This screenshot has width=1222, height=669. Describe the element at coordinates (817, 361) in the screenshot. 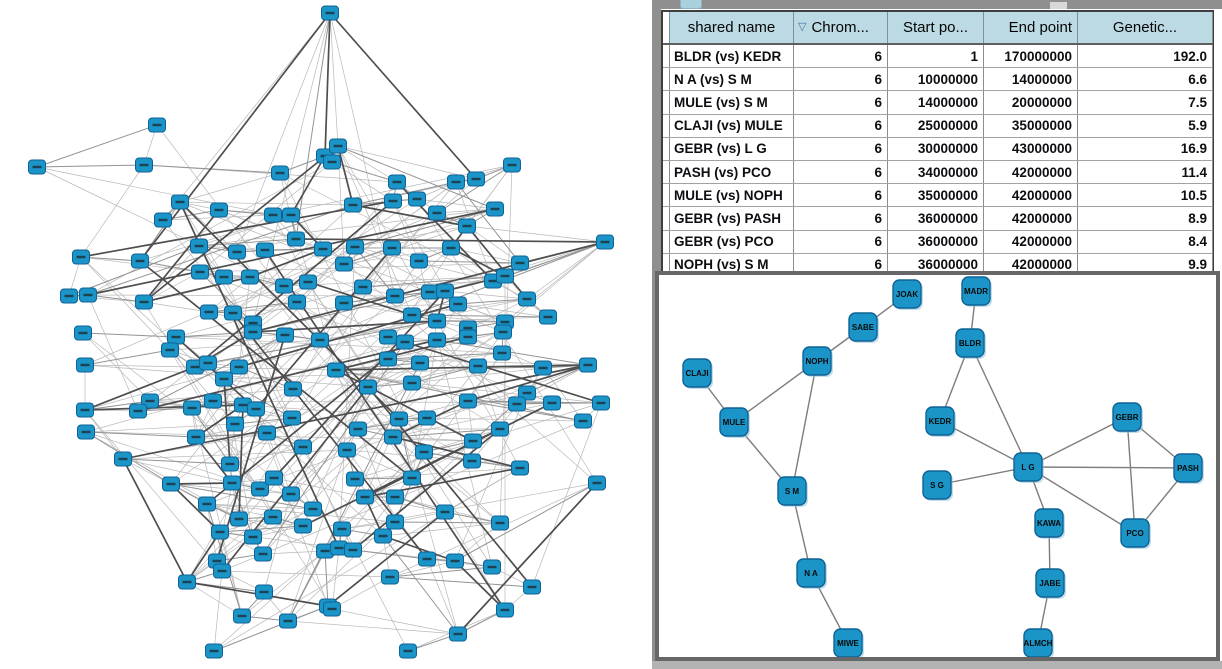

I see `subnetwork-node-noph: NOPH` at that location.